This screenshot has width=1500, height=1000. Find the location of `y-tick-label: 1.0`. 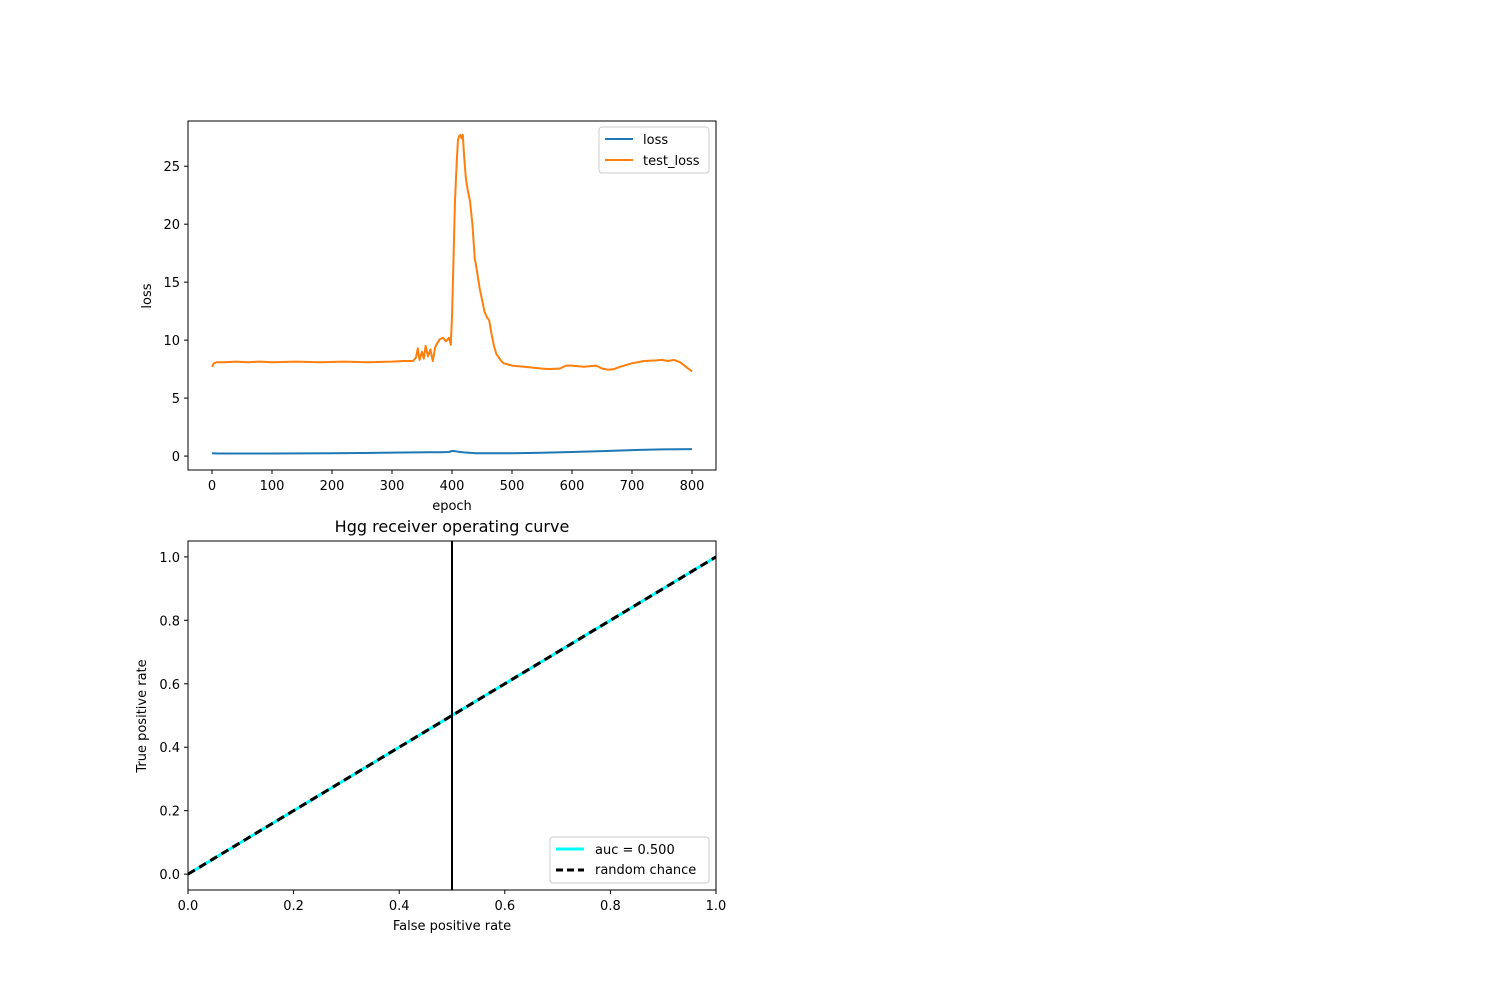

y-tick-label: 1.0 is located at coordinates (169, 558).